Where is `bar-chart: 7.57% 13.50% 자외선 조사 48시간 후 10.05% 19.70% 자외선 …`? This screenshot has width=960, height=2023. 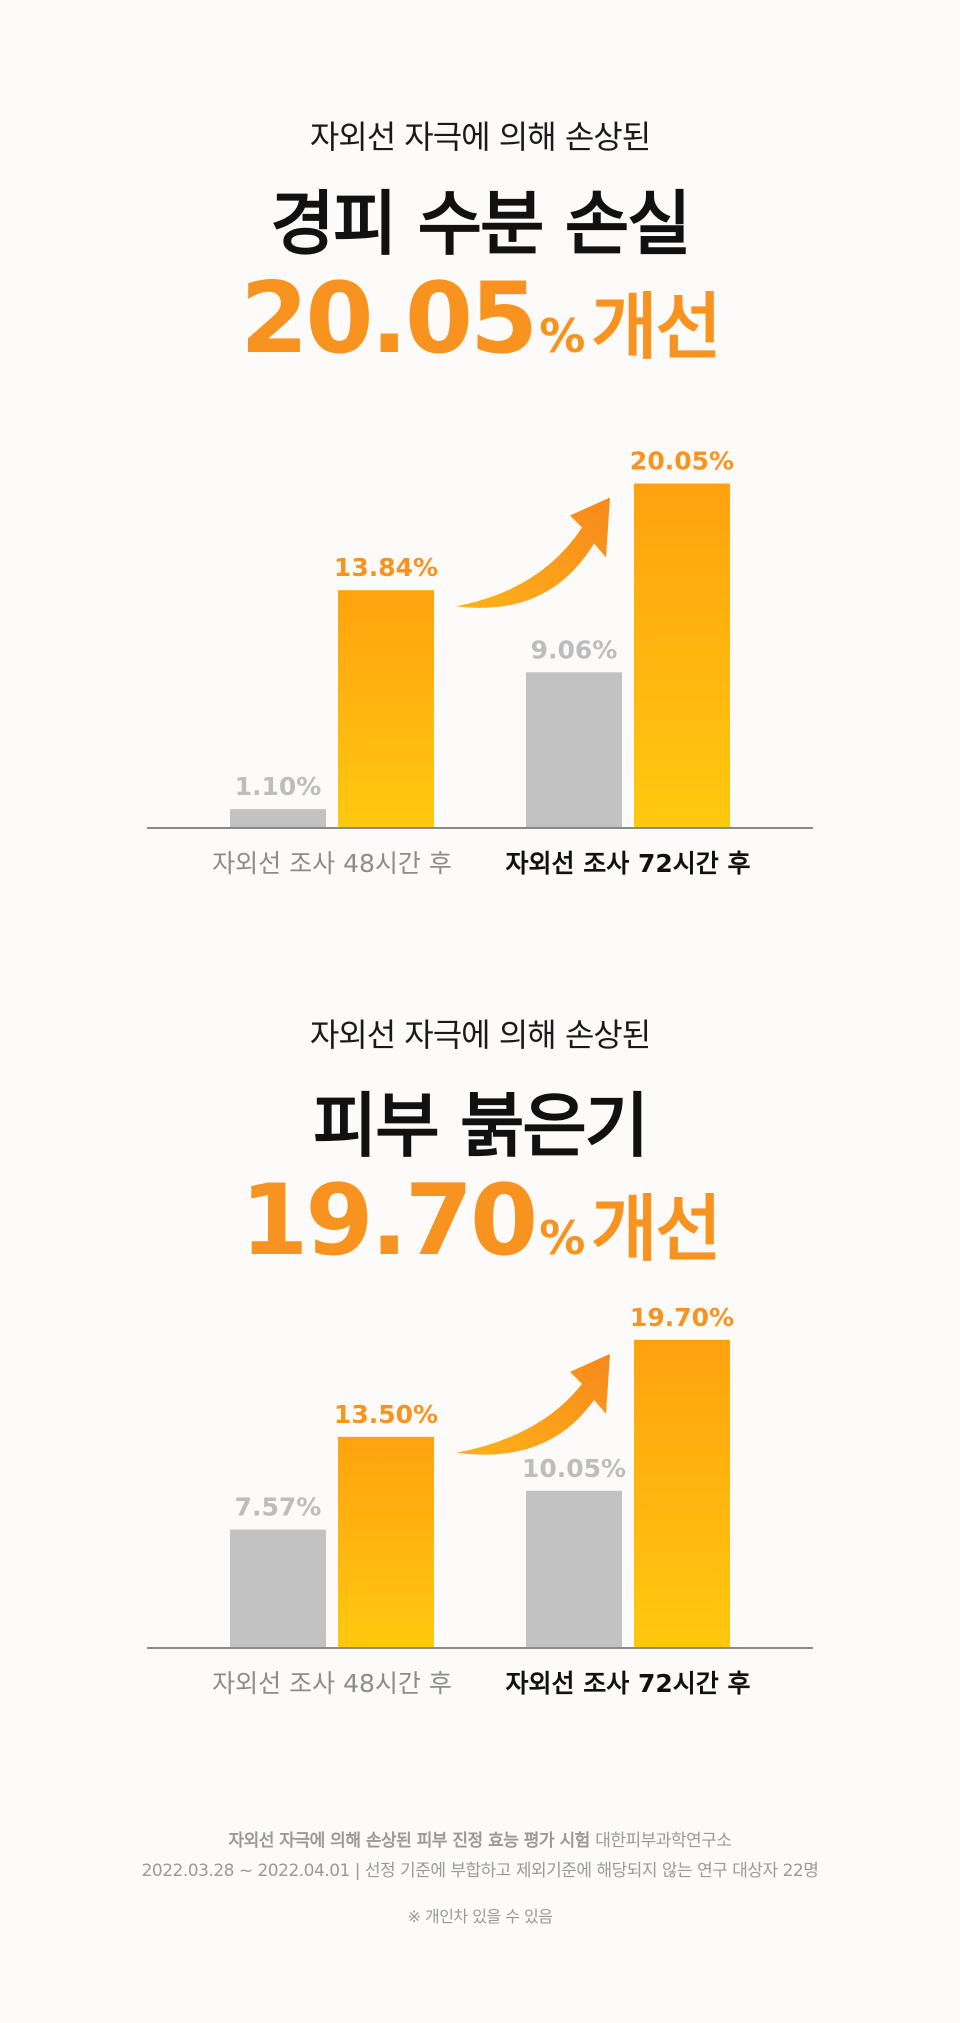 bar-chart: 7.57% 13.50% 자외선 조사 48시간 후 10.05% 19.70% 자외선 … is located at coordinates (480, 1500).